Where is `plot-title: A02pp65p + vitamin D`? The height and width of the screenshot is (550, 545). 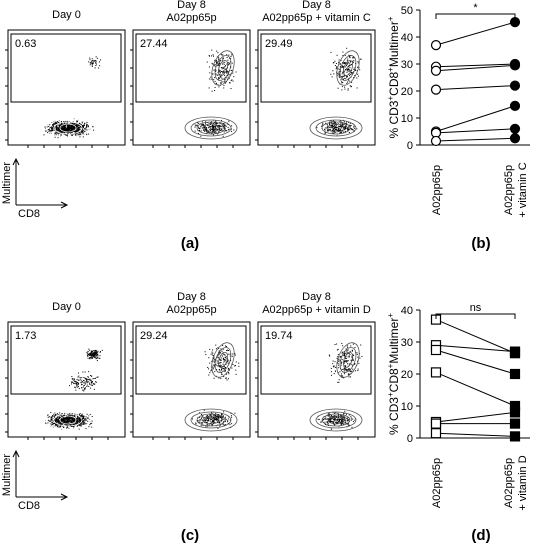 plot-title: A02pp65p + vitamin D is located at coordinates (316, 310).